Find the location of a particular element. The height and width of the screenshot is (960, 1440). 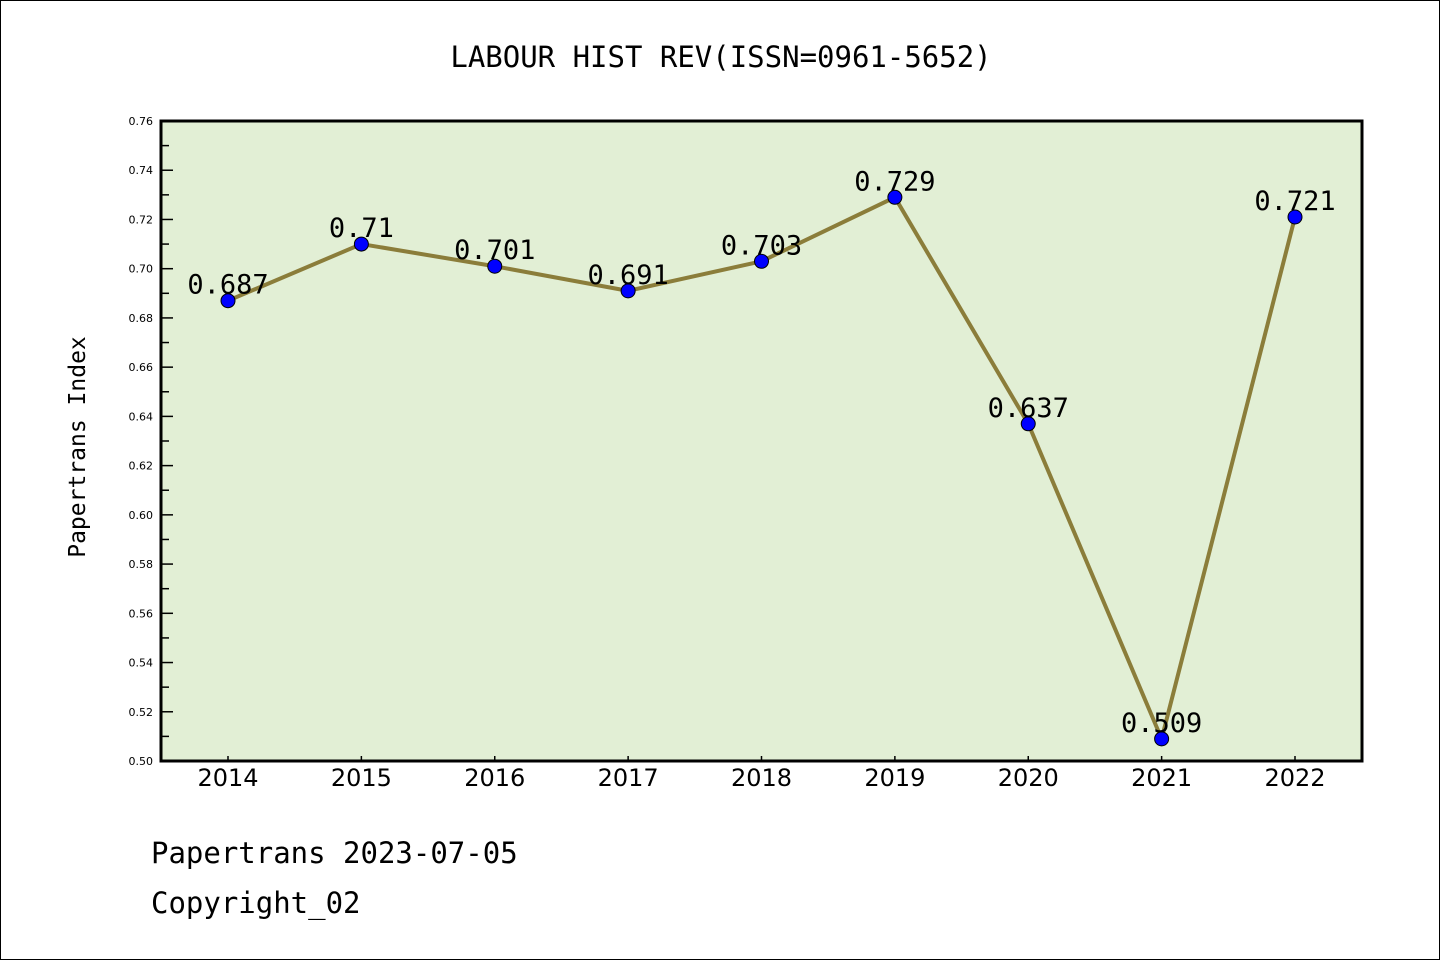

y-axis-label: Papertrans Index is located at coordinates (78, 447).